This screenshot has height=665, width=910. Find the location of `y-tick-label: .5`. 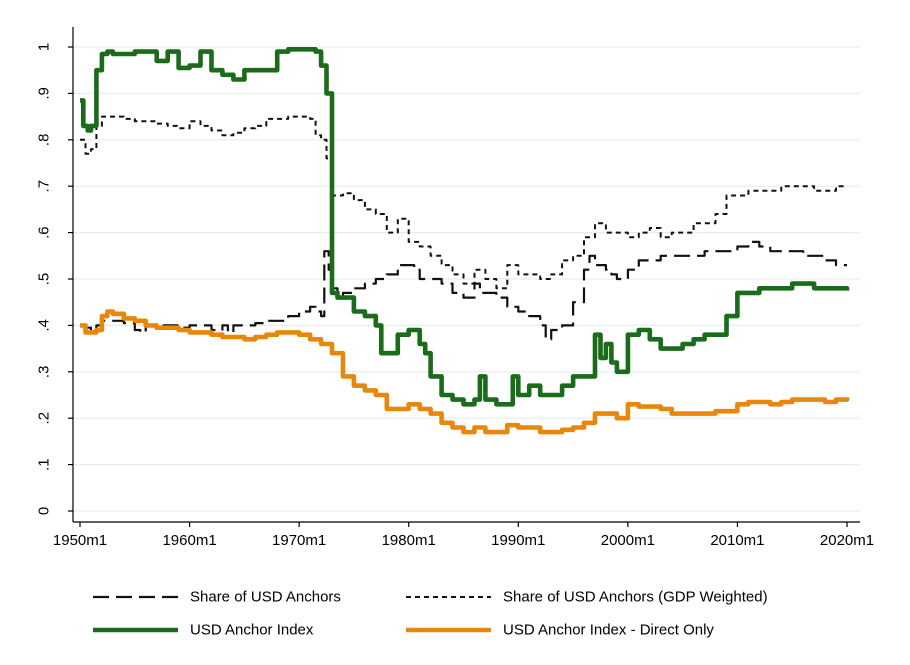

y-tick-label: .5 is located at coordinates (44, 279).